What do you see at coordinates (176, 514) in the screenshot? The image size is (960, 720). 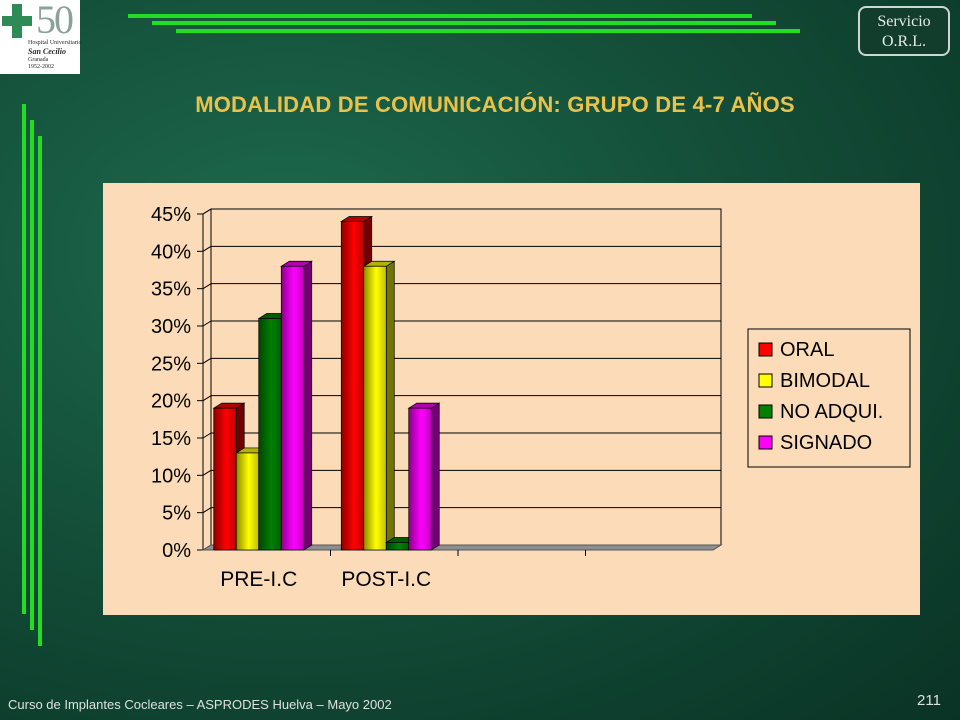 I see `y-tick-label: 5%` at bounding box center [176, 514].